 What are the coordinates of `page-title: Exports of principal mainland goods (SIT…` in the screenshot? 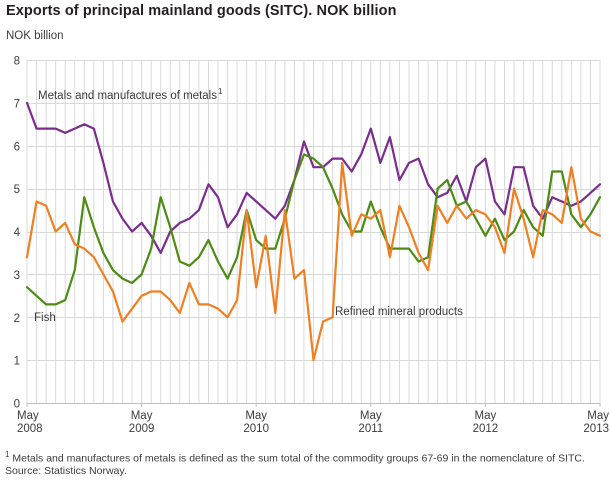 It's located at (201, 11).